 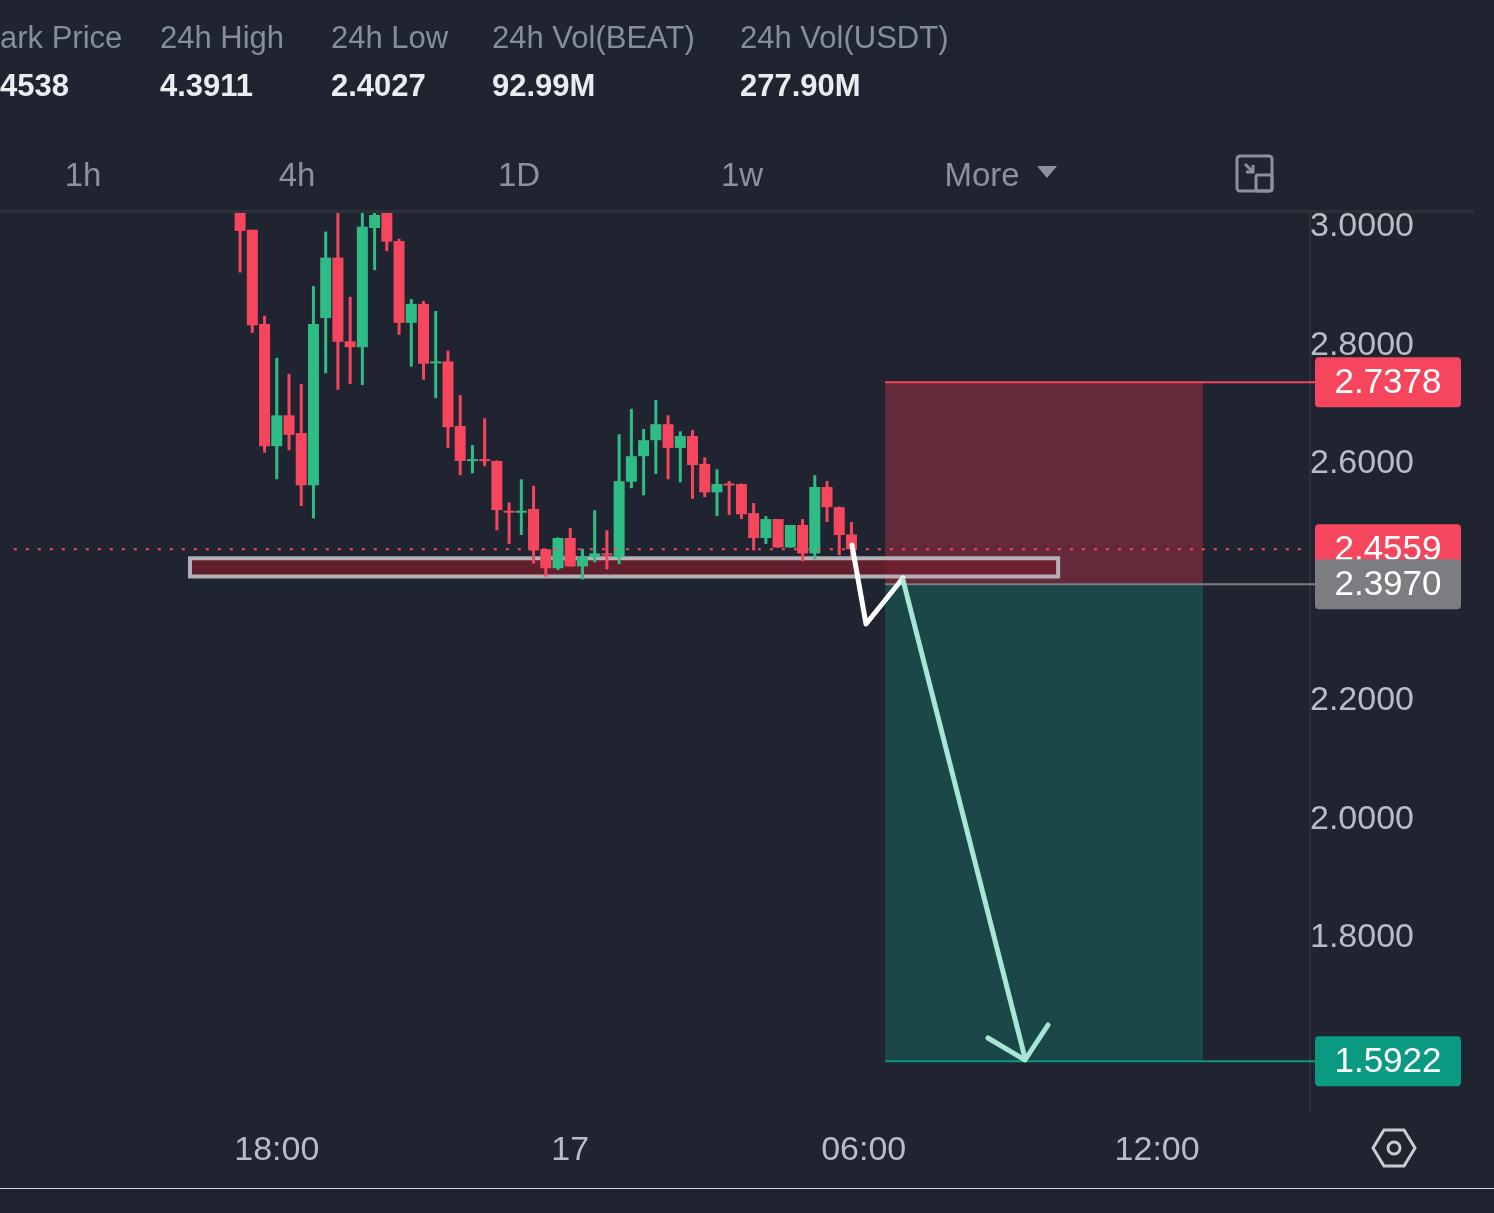 I want to click on y-tick-label: 3.0000, so click(x=1362, y=224).